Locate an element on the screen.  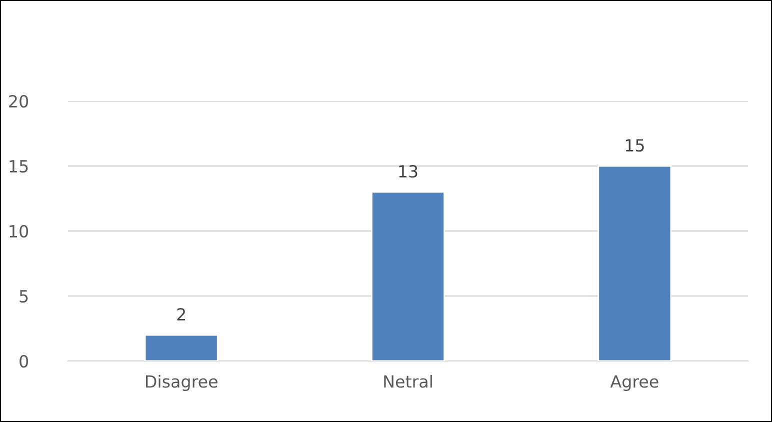
y-tick-label: 0 is located at coordinates (24, 361).